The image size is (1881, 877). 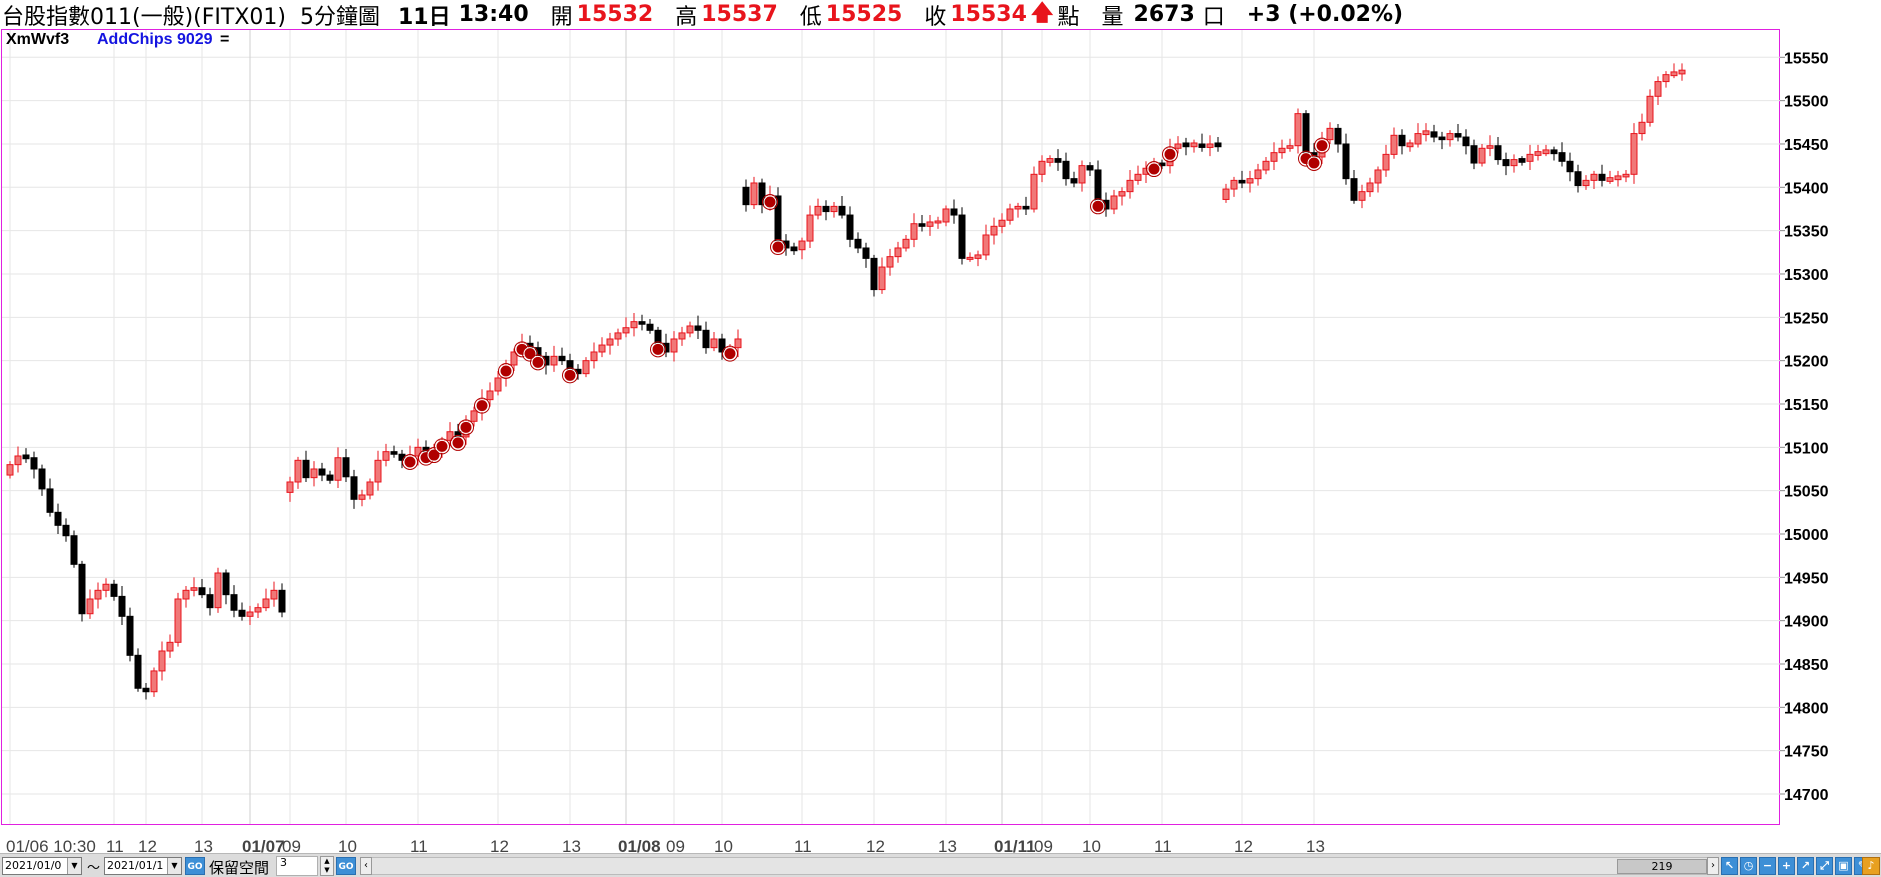 I want to click on chart-period: 5分鐘圖, so click(x=339, y=17).